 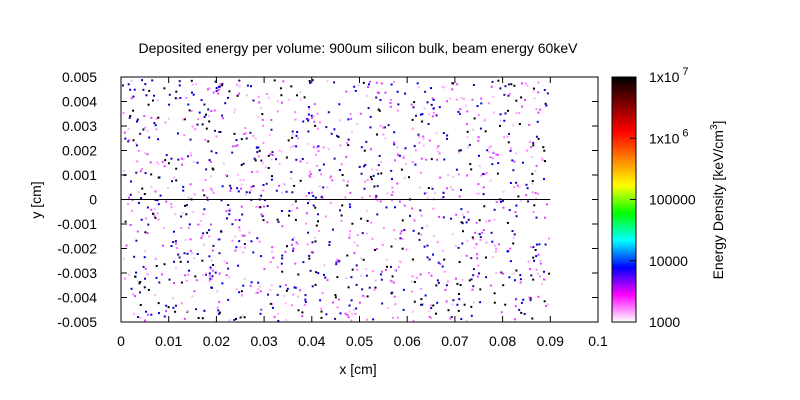 I want to click on x-tick-label: 0.07, so click(x=454, y=341).